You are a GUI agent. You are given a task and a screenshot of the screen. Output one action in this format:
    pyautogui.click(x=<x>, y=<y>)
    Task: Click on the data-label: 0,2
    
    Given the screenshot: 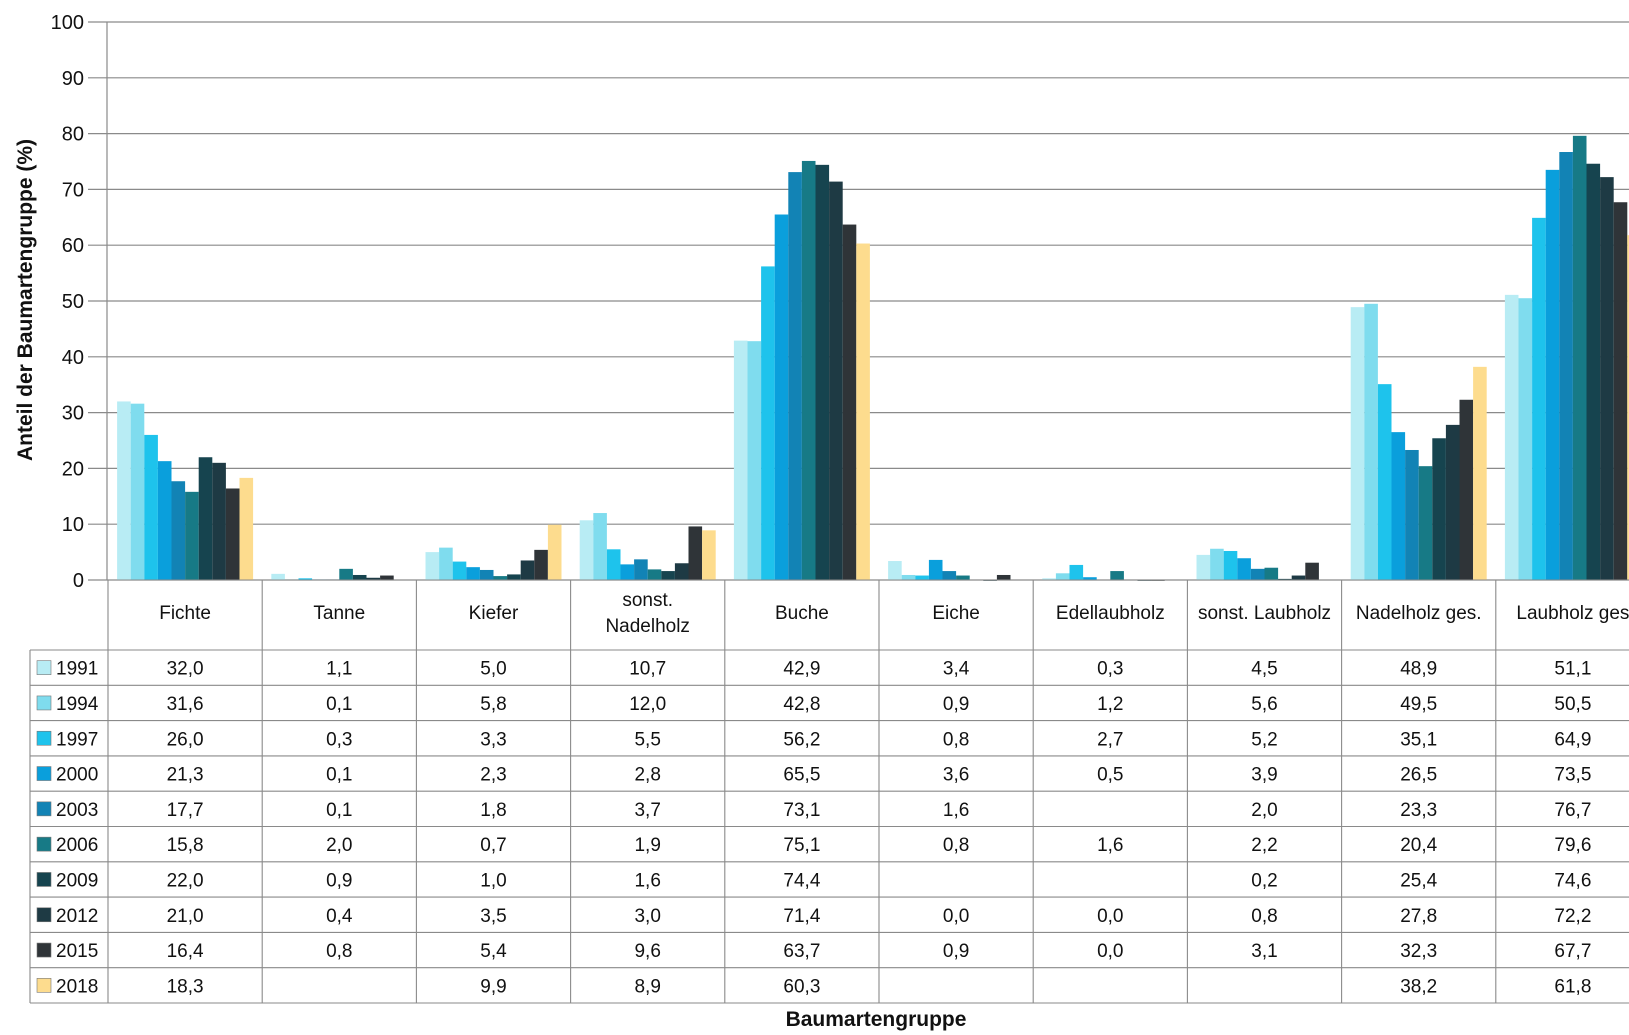 What is the action you would take?
    pyautogui.click(x=1264, y=880)
    